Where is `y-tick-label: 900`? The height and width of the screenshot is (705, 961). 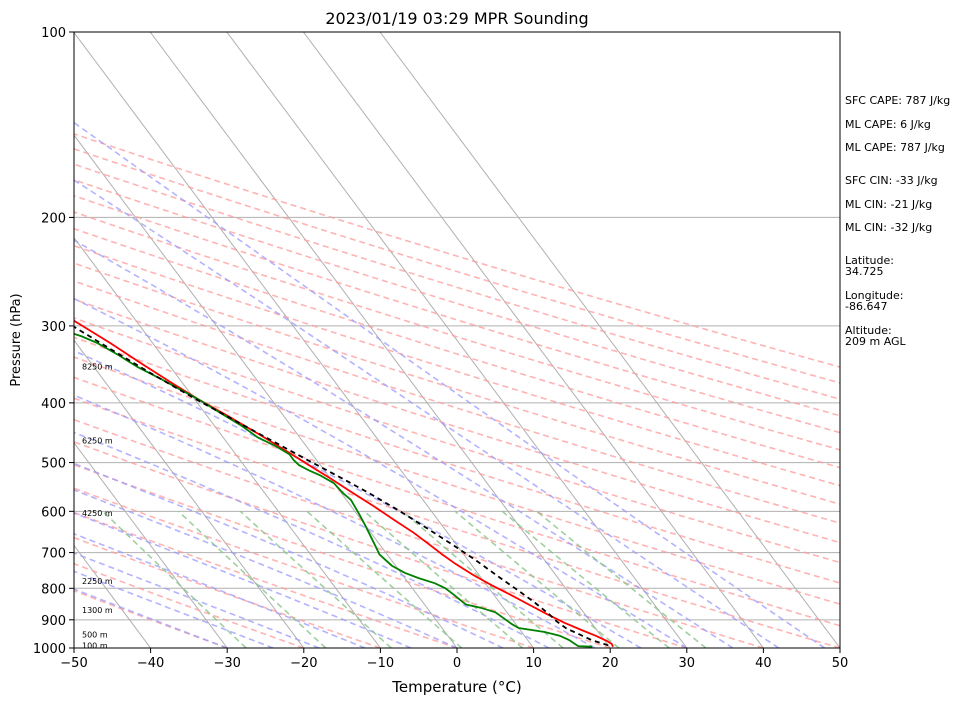
y-tick-label: 900 is located at coordinates (53, 621).